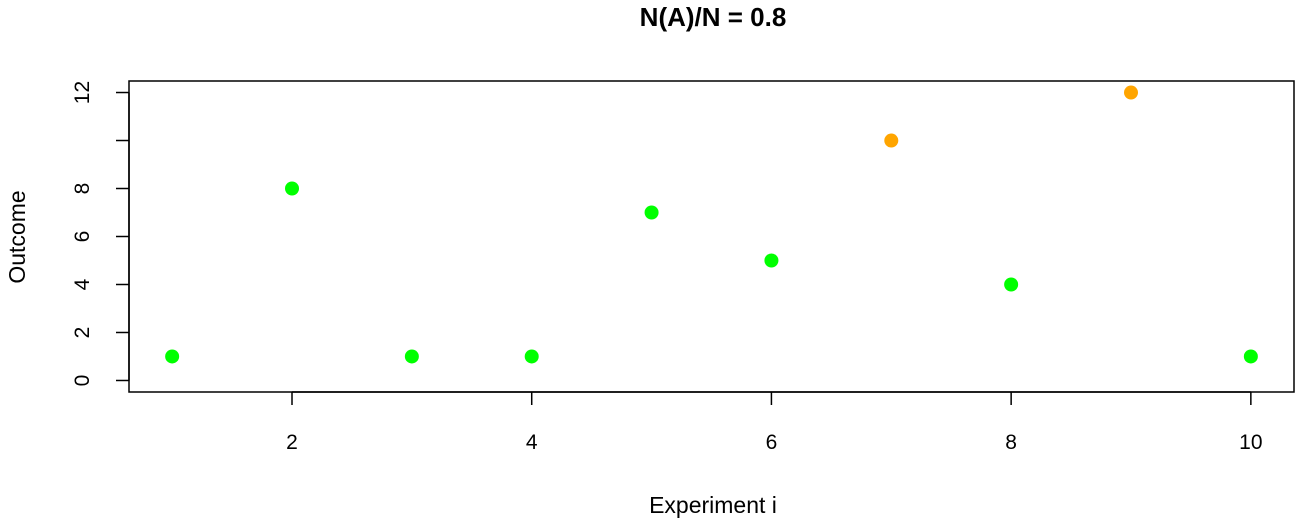  What do you see at coordinates (713, 505) in the screenshot?
I see `x-axis-label: Experiment i` at bounding box center [713, 505].